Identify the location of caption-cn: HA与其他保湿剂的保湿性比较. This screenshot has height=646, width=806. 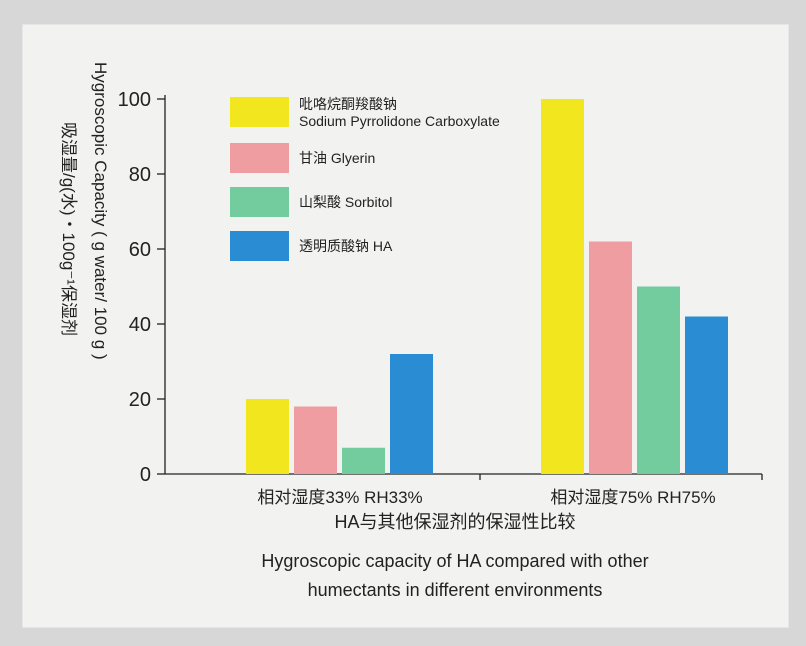
(454, 522).